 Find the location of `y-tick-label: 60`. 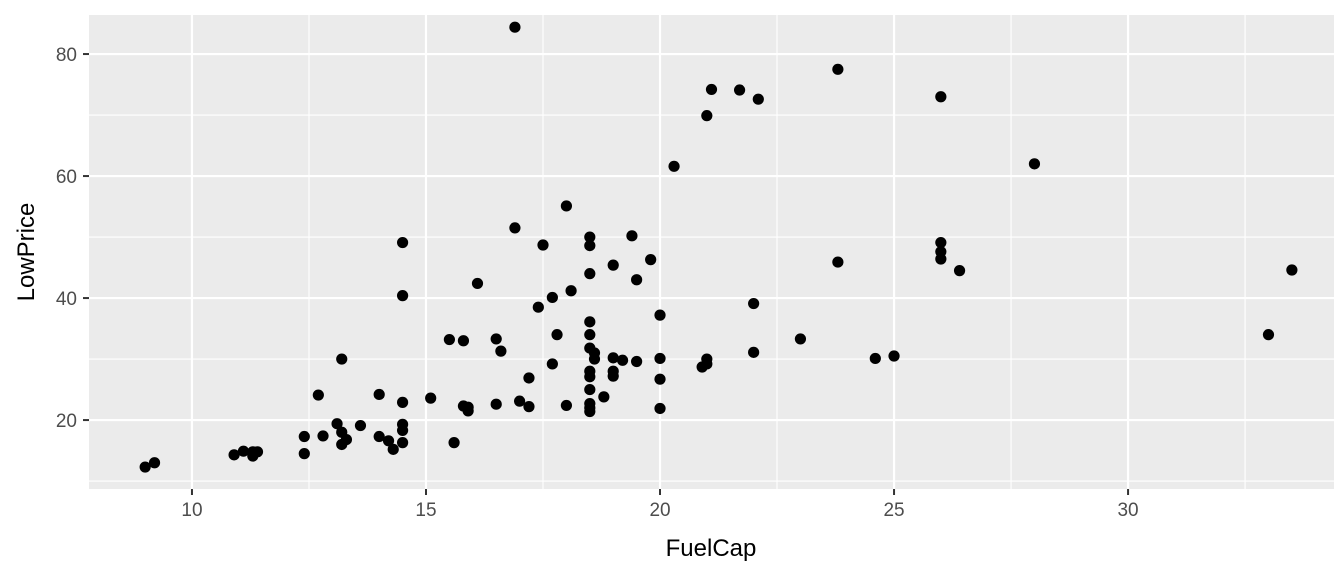

y-tick-label: 60 is located at coordinates (66, 177).